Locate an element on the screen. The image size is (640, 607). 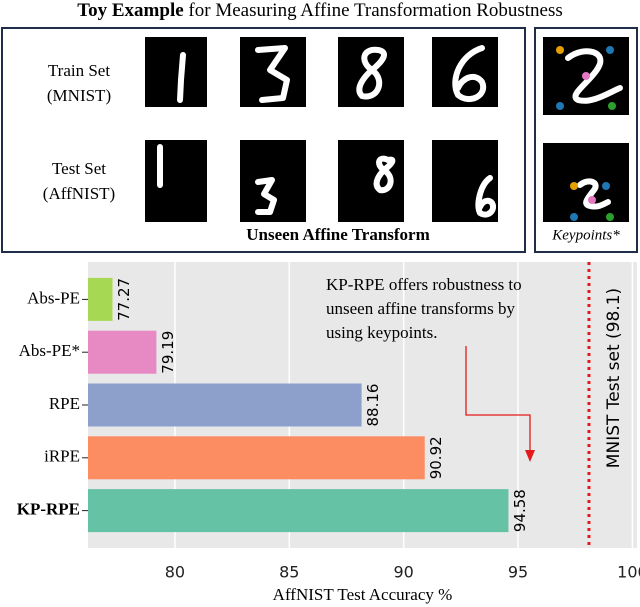
x-tick-label: 85 is located at coordinates (289, 572).